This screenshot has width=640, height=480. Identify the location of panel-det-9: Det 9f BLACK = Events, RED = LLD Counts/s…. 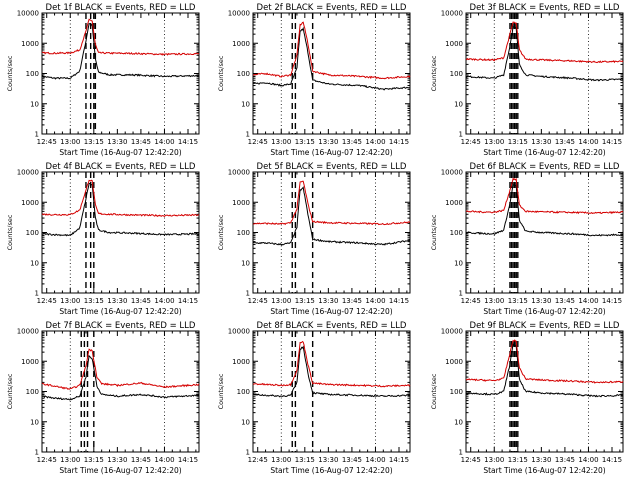
(527, 398).